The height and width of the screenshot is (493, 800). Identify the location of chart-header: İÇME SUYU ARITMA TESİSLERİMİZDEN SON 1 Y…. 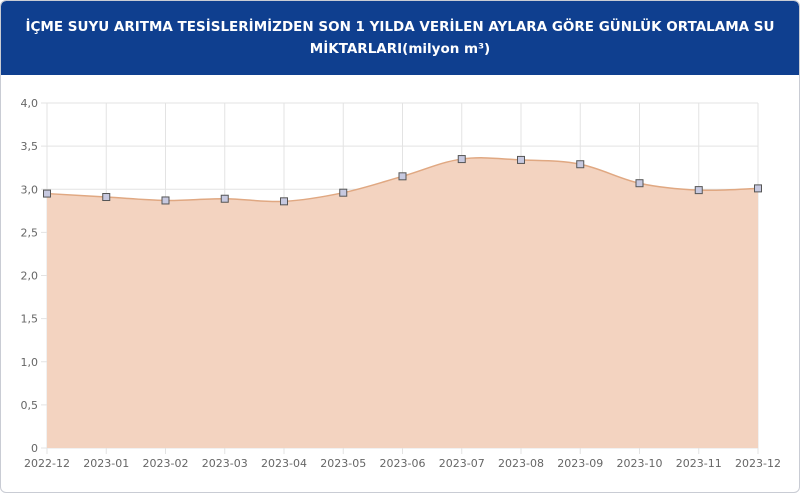
(400, 38).